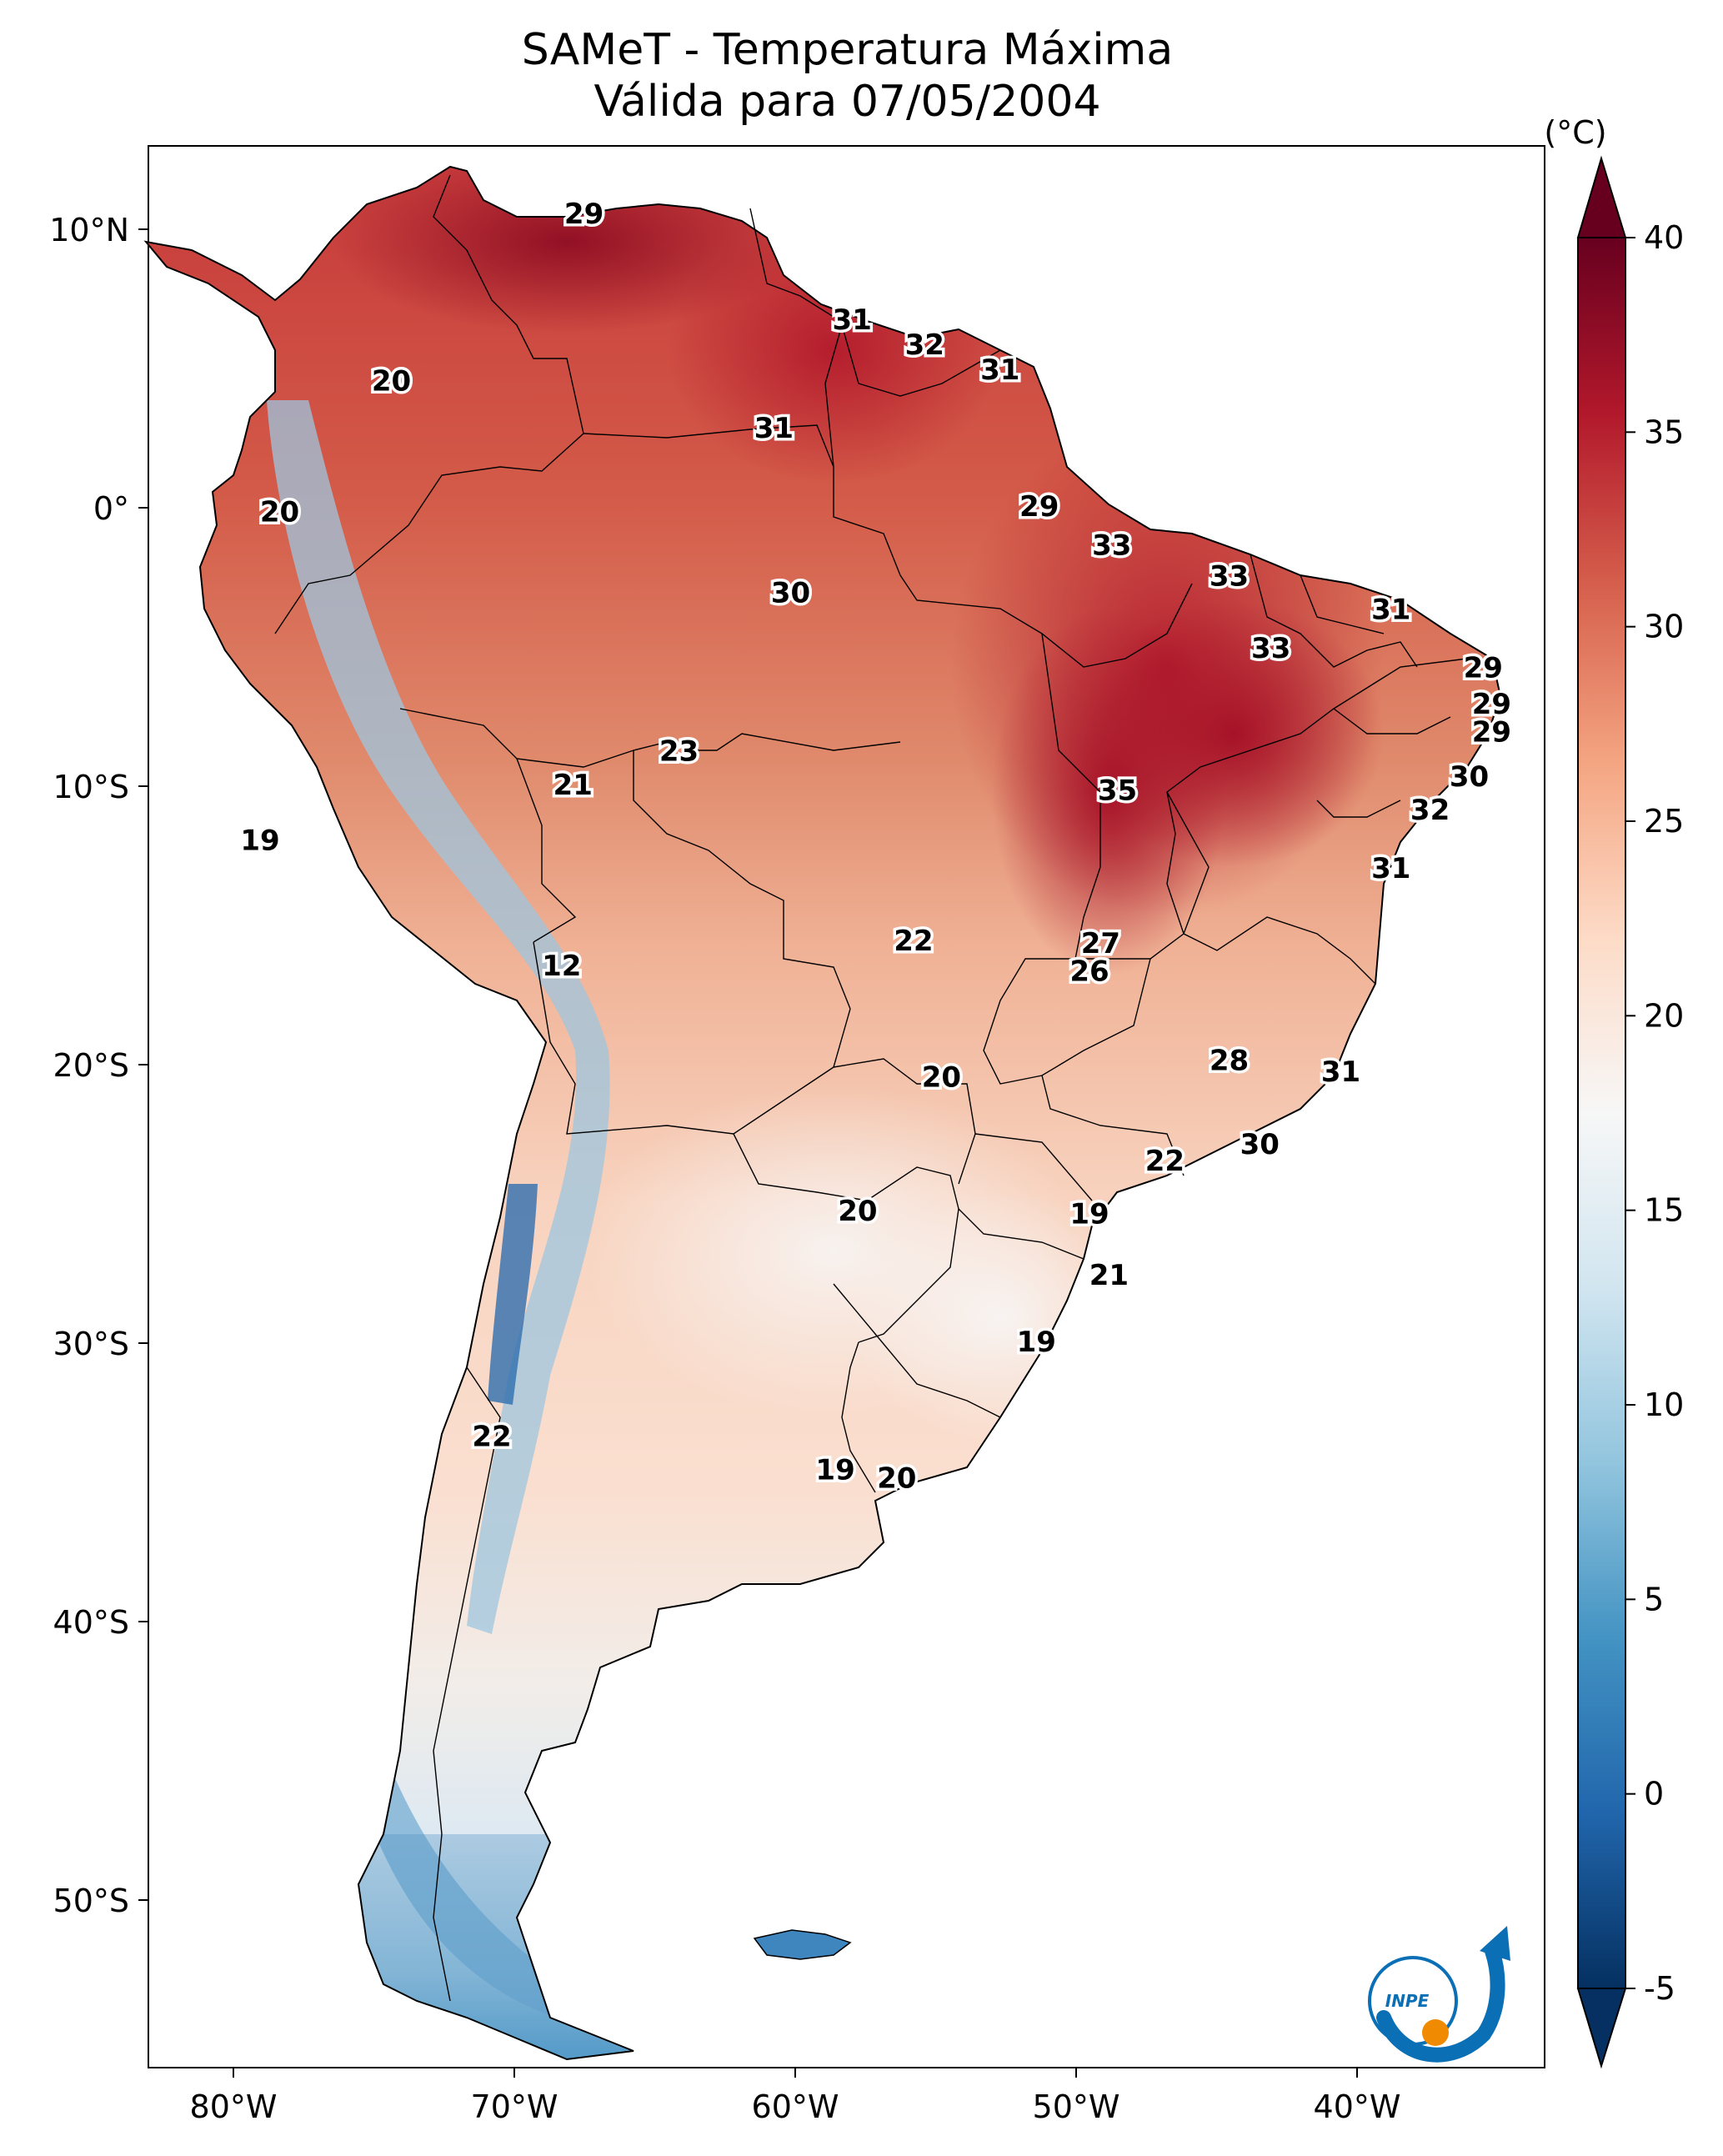 This screenshot has height=2156, width=1723. I want to click on chart-title-line2: Válida para 07/05/2004, so click(847, 102).